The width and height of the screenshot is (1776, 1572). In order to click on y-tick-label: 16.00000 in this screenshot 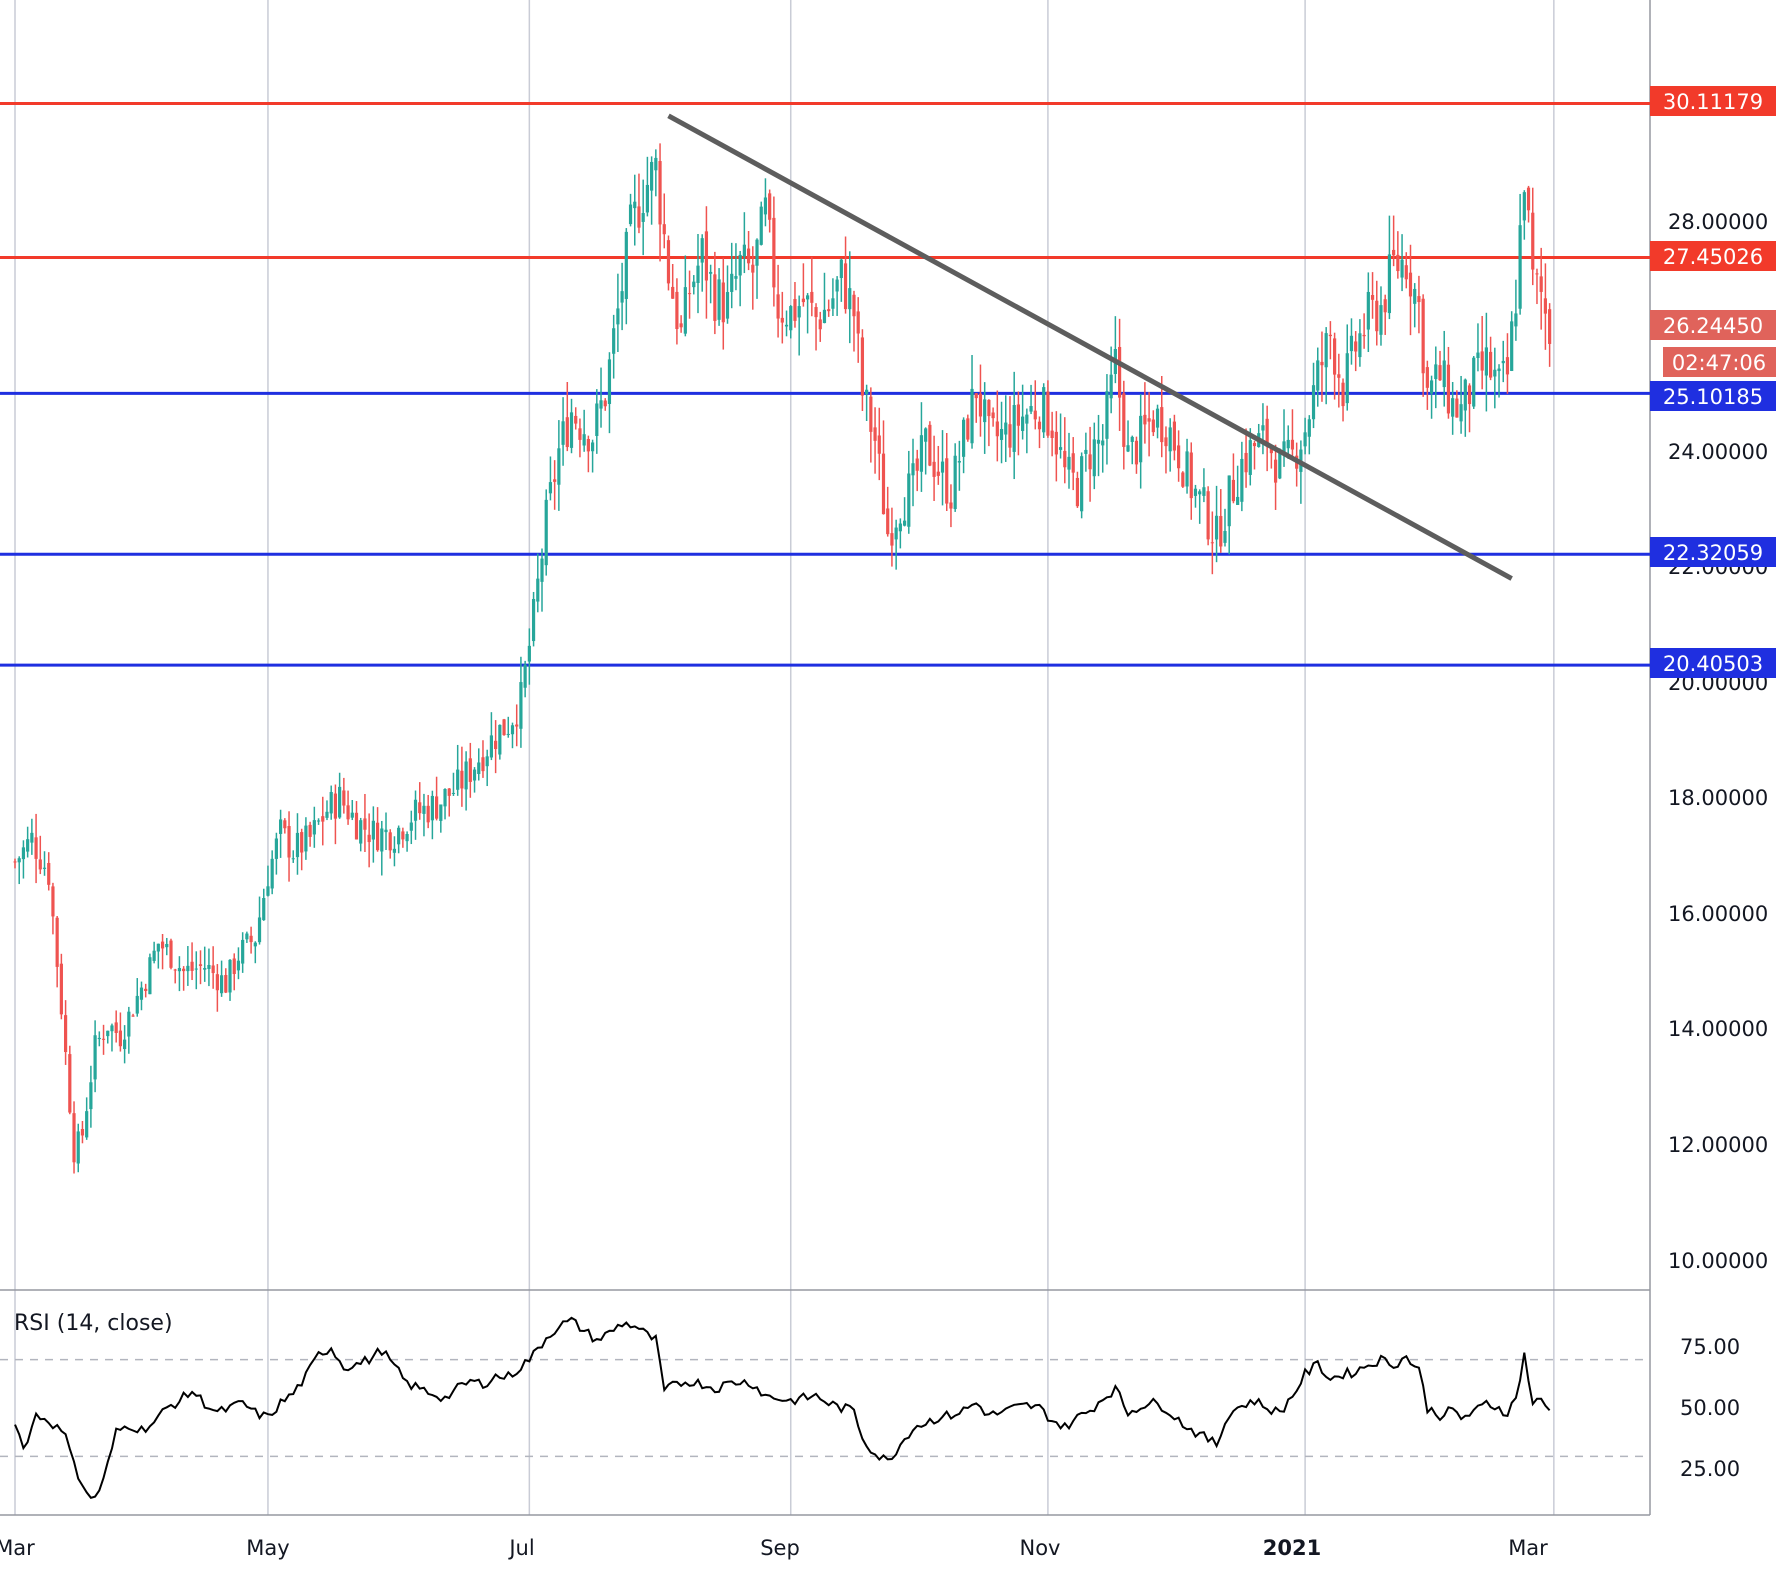, I will do `click(1718, 914)`.